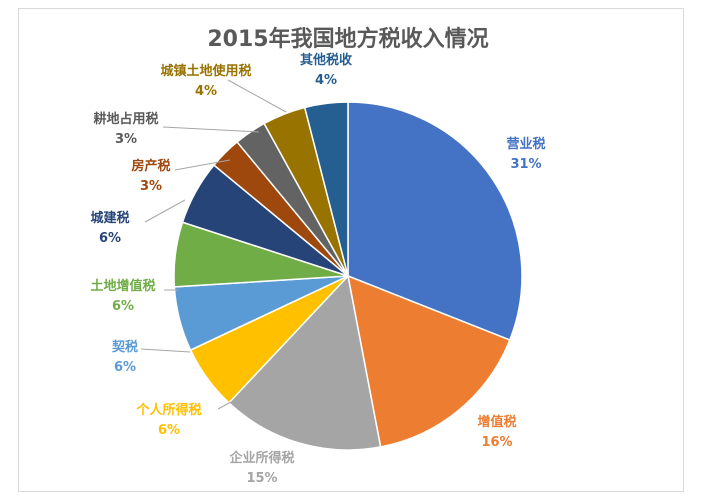  What do you see at coordinates (122, 286) in the screenshot?
I see `slice-label-6: 土地增值税` at bounding box center [122, 286].